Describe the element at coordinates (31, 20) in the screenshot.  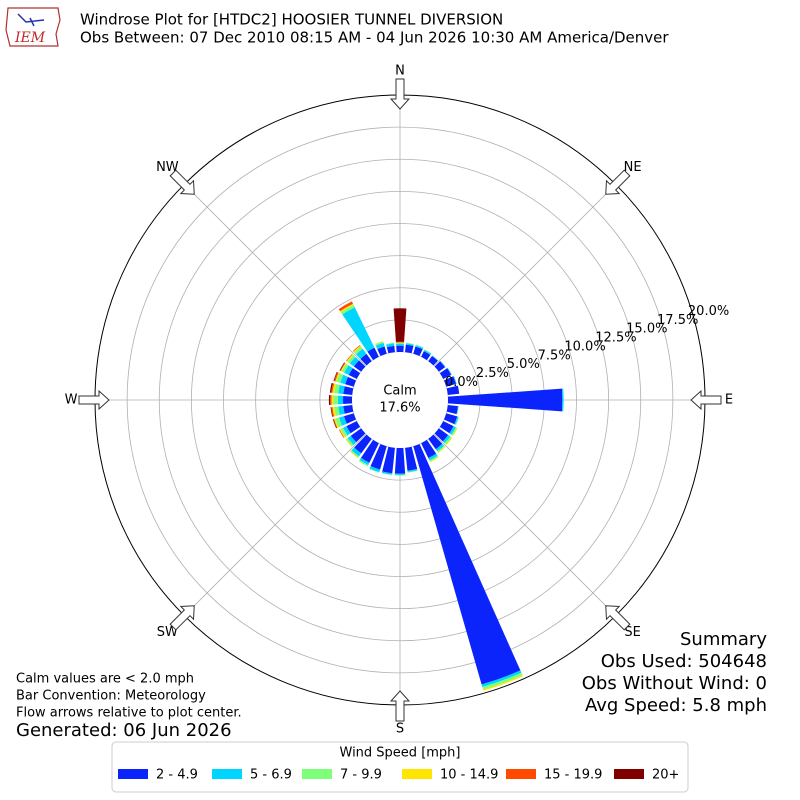
I see `logo-icon` at that location.